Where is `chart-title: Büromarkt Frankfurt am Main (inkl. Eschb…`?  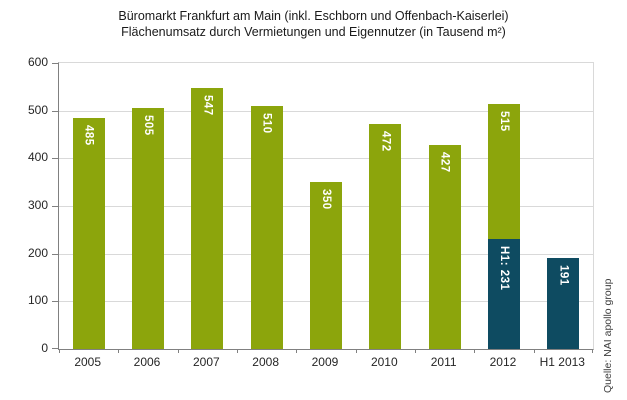 chart-title: Büromarkt Frankfurt am Main (inkl. Eschb… is located at coordinates (313, 24).